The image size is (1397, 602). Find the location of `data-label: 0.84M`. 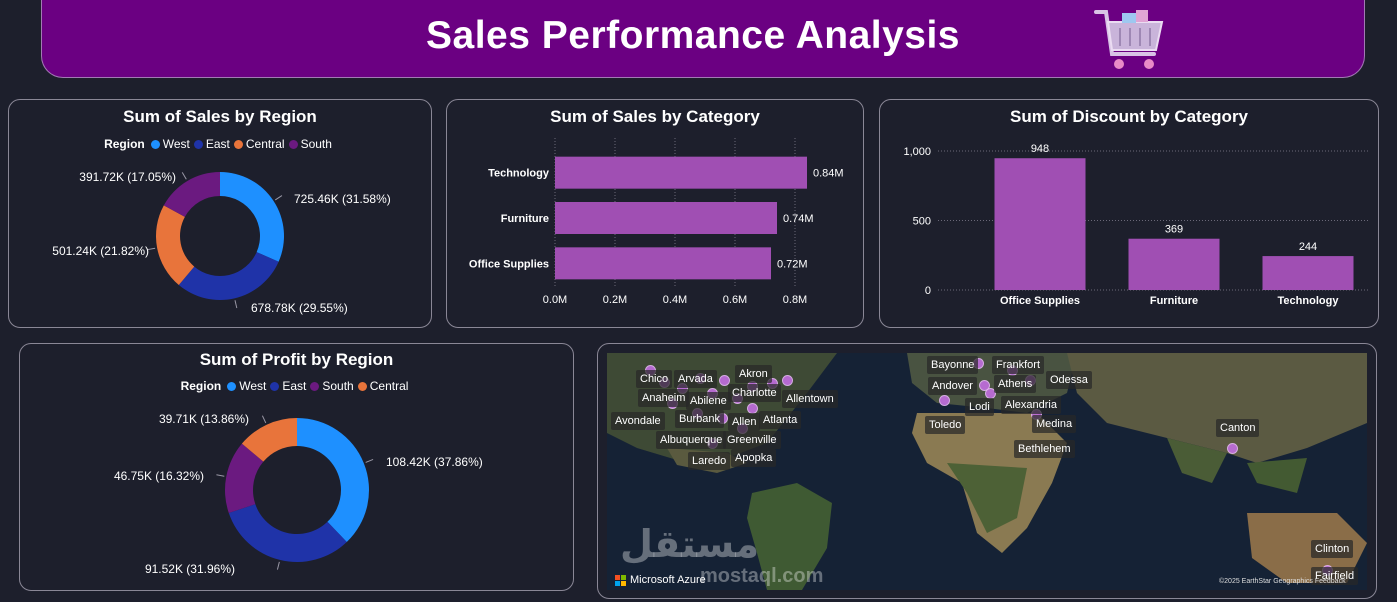

data-label: 0.84M is located at coordinates (828, 174).